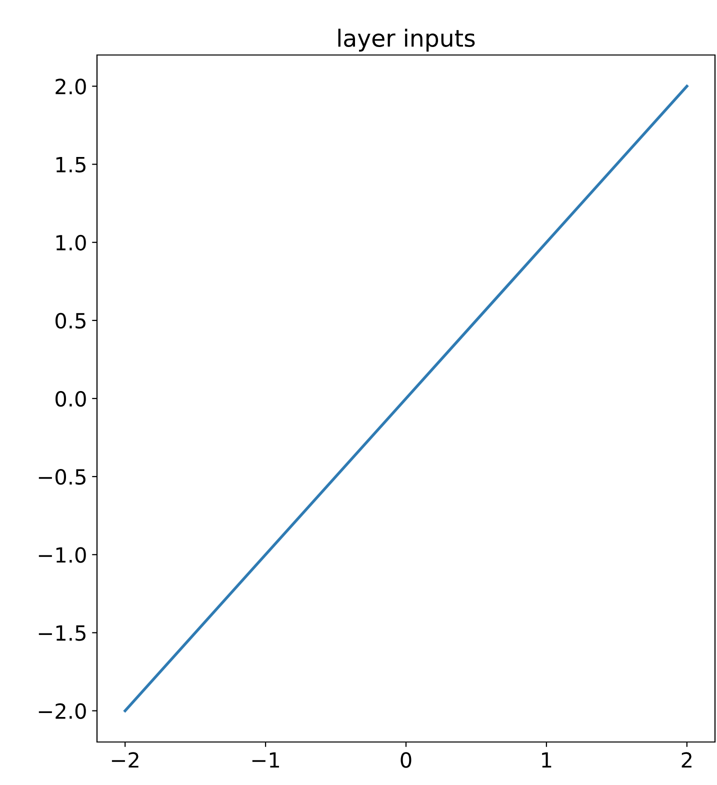  Describe the element at coordinates (71, 398) in the screenshot. I see `y-tick-label: 0.0` at that location.